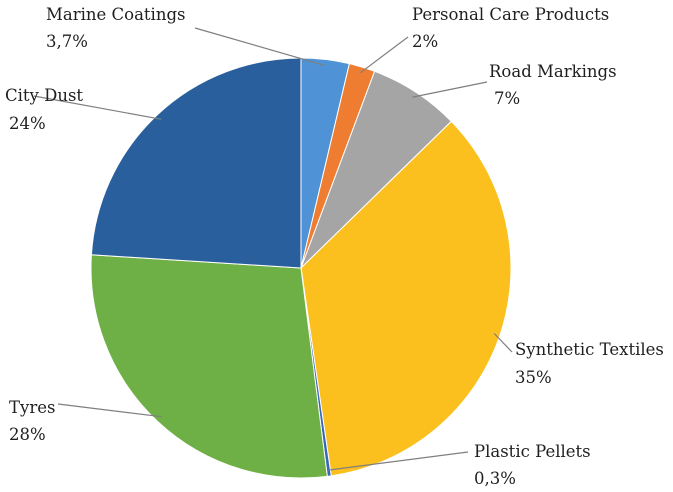 This screenshot has width=673, height=492. Describe the element at coordinates (398, 461) in the screenshot. I see `leader-plastic-pellets` at that location.